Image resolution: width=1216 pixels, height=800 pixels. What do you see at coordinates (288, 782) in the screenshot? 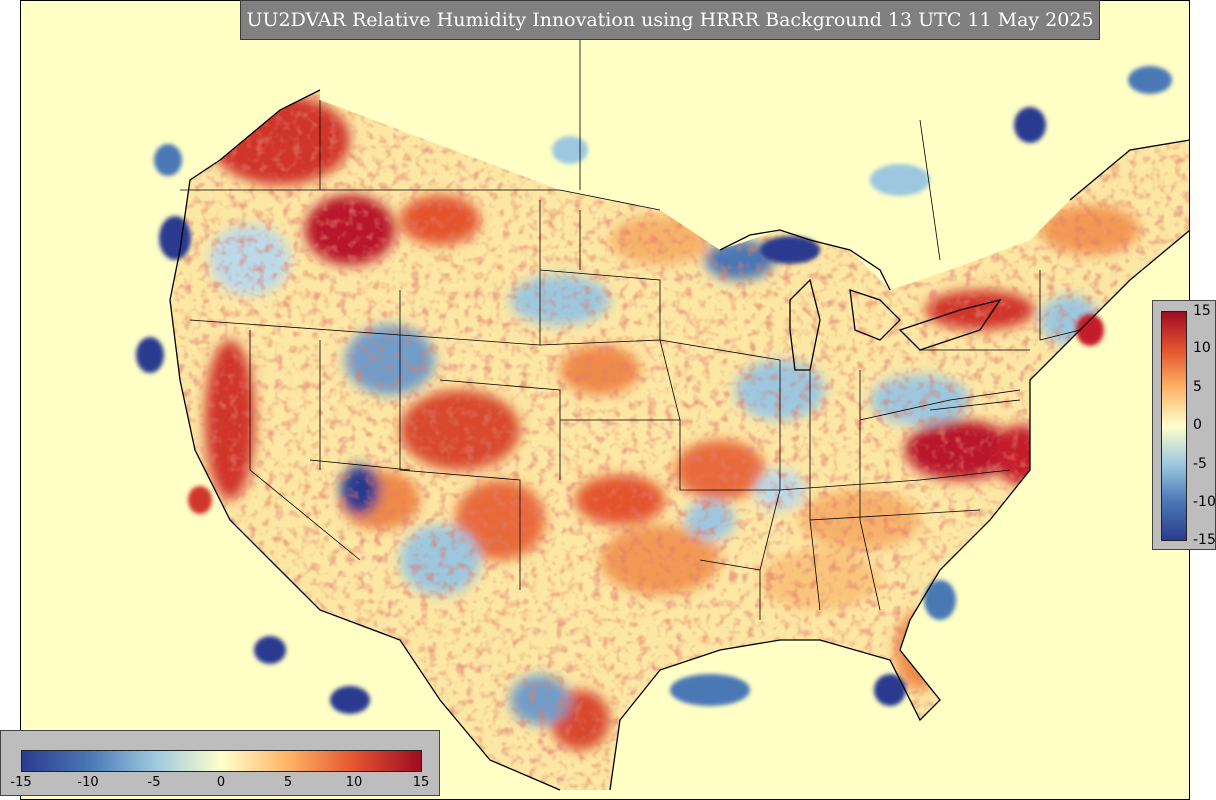
I see `horizontal-tick-label: 5` at bounding box center [288, 782].